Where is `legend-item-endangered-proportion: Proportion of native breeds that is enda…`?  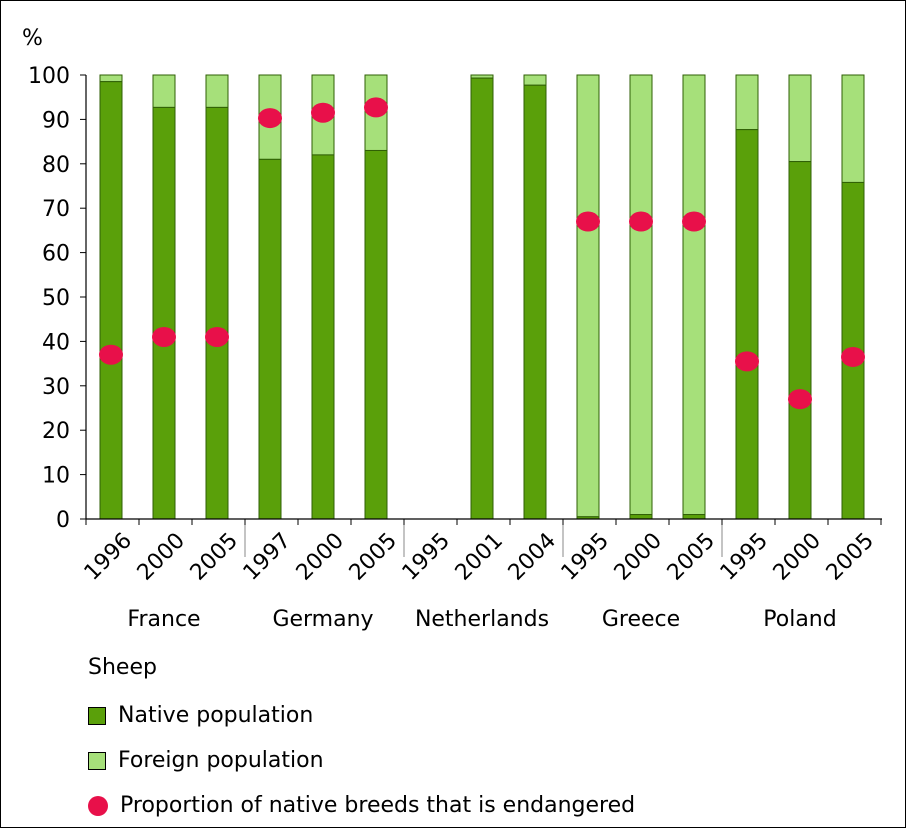 legend-item-endangered-proportion: Proportion of native breeds that is enda… is located at coordinates (361, 805).